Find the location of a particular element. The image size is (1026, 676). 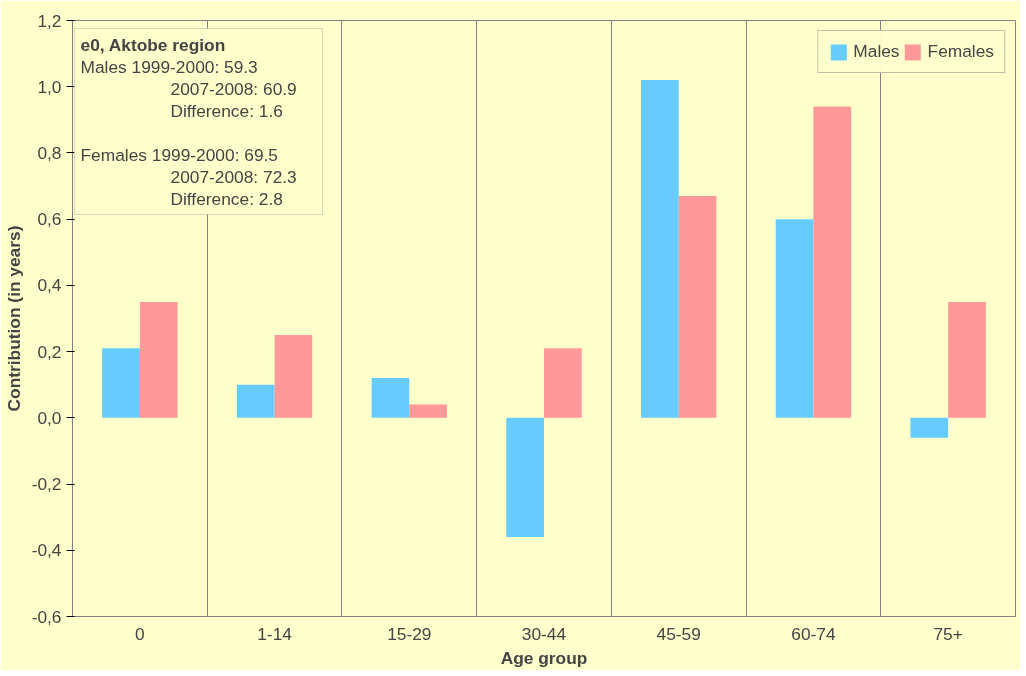

x-axis-title: Age group is located at coordinates (544, 657).